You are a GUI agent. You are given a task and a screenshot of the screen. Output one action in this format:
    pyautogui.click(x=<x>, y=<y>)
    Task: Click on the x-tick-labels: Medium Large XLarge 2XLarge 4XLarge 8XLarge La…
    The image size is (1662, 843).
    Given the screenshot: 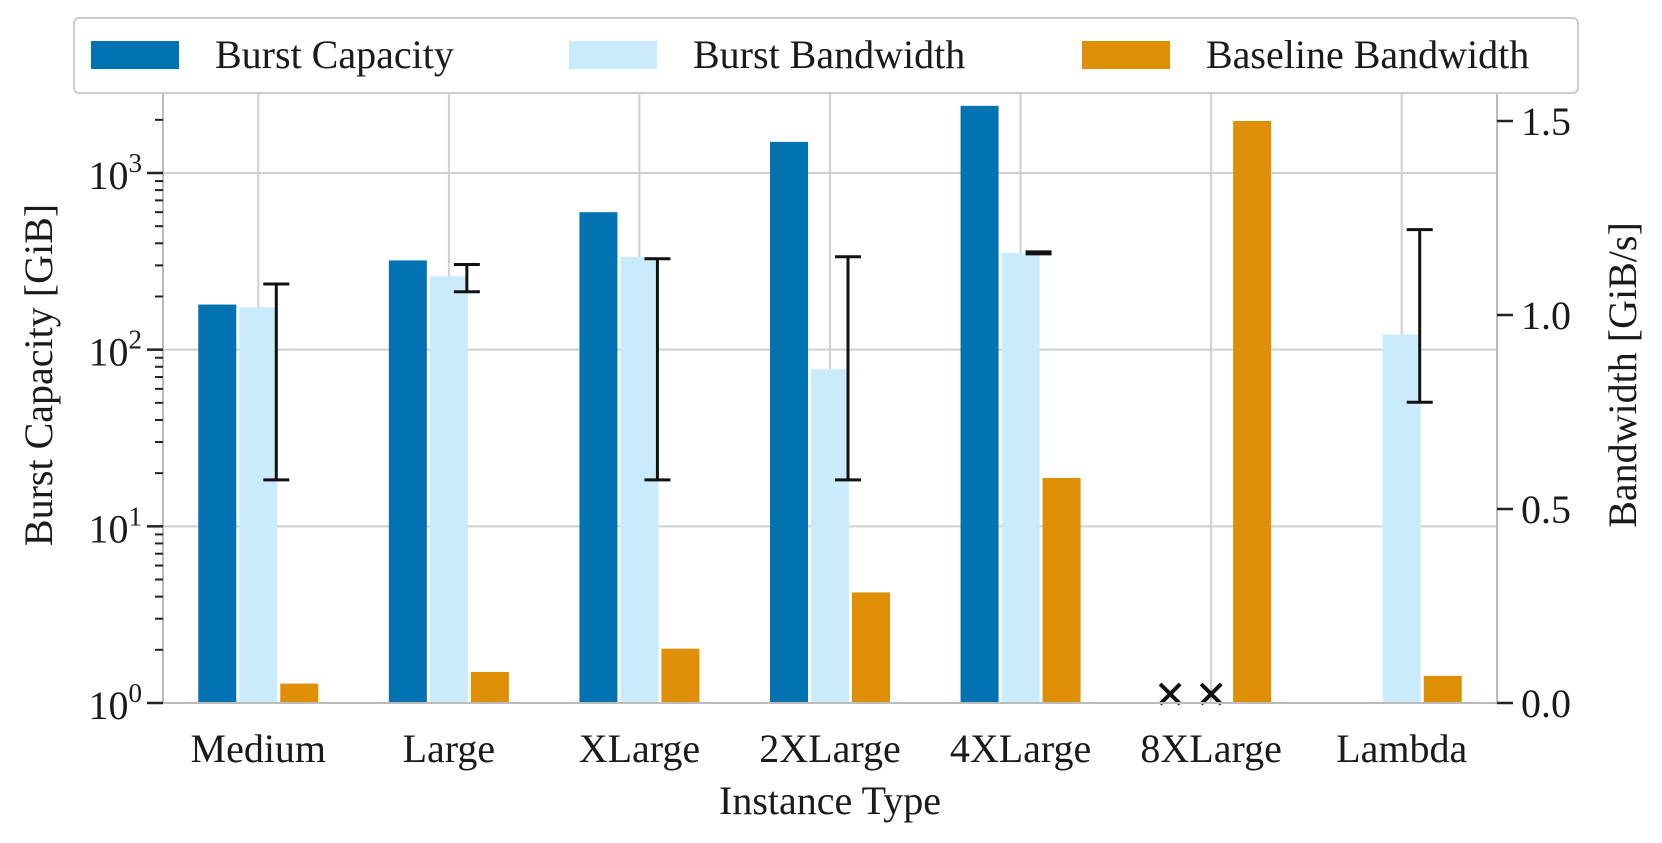 What is the action you would take?
    pyautogui.click(x=829, y=748)
    